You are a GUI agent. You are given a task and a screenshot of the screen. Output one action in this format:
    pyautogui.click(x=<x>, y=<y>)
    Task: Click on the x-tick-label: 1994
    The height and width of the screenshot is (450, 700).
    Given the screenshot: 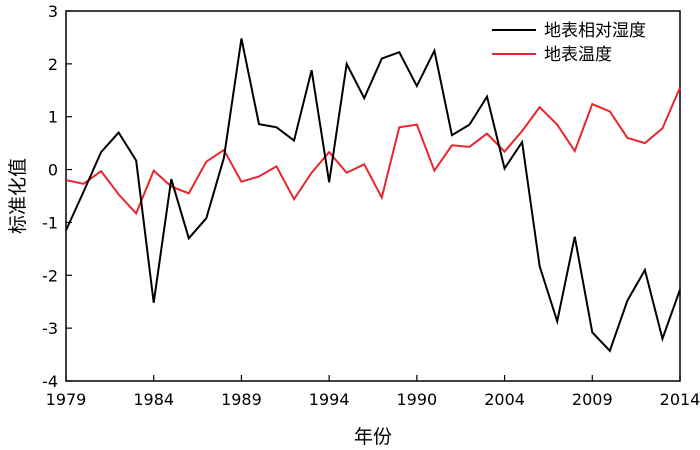 What is the action you would take?
    pyautogui.click(x=329, y=399)
    